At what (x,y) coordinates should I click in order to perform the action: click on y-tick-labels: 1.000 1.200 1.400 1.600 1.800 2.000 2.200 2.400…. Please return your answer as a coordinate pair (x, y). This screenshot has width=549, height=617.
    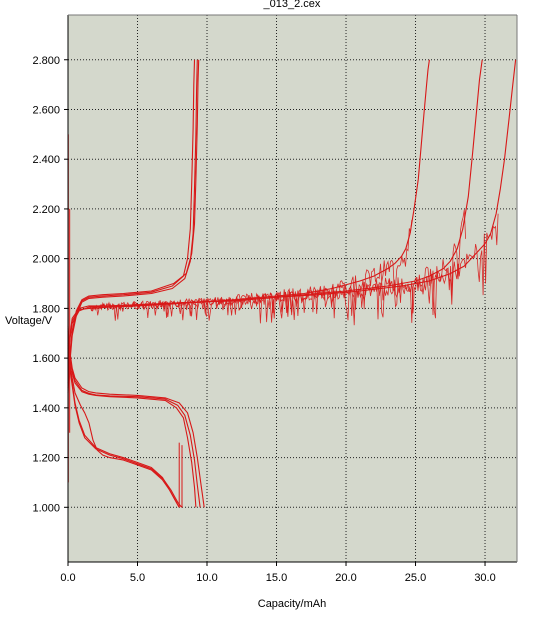
    Looking at the image, I should click on (46, 285).